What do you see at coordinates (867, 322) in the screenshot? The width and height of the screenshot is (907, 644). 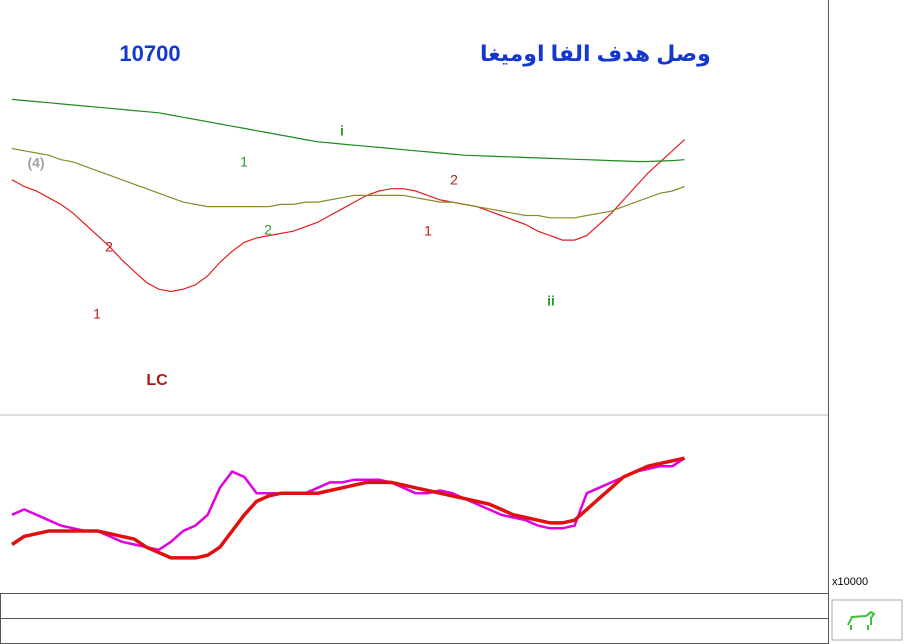 I see `axis-background` at bounding box center [867, 322].